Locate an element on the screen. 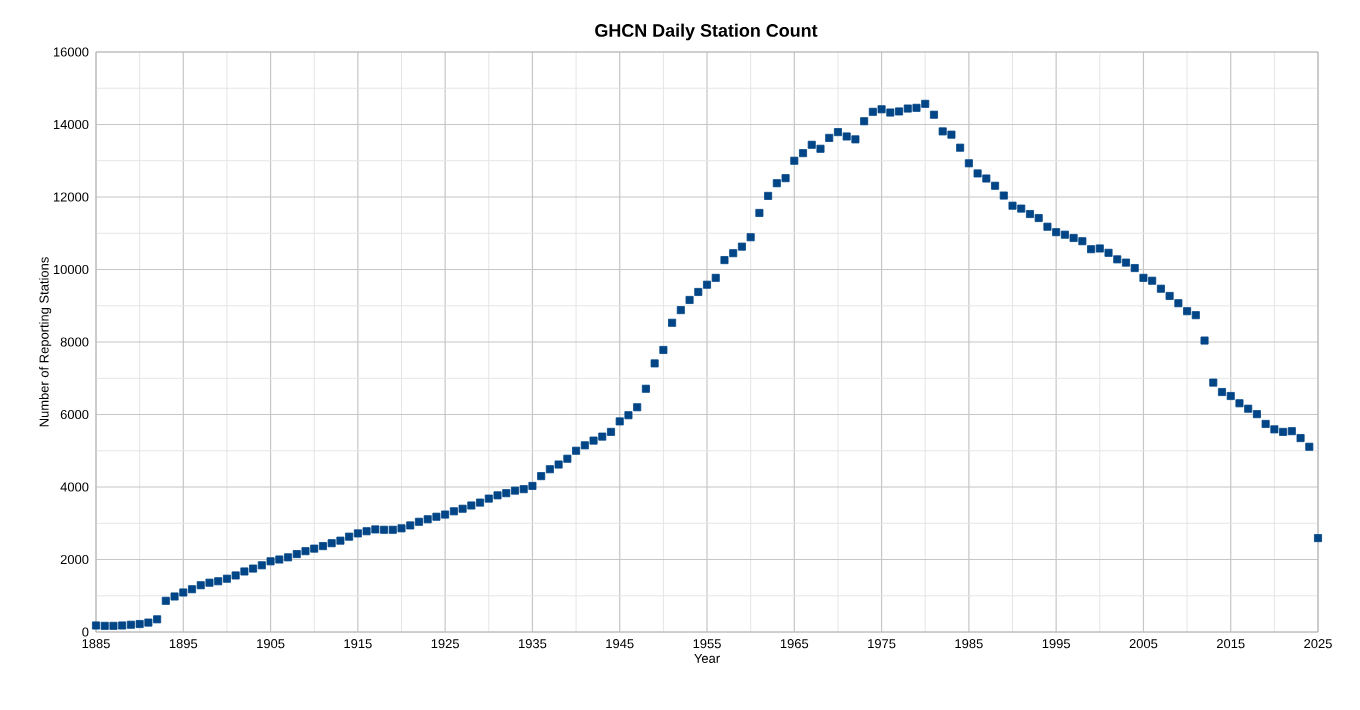 Image resolution: width=1360 pixels, height=710 pixels. chart-title: GHCN Daily Station Count is located at coordinates (706, 32).